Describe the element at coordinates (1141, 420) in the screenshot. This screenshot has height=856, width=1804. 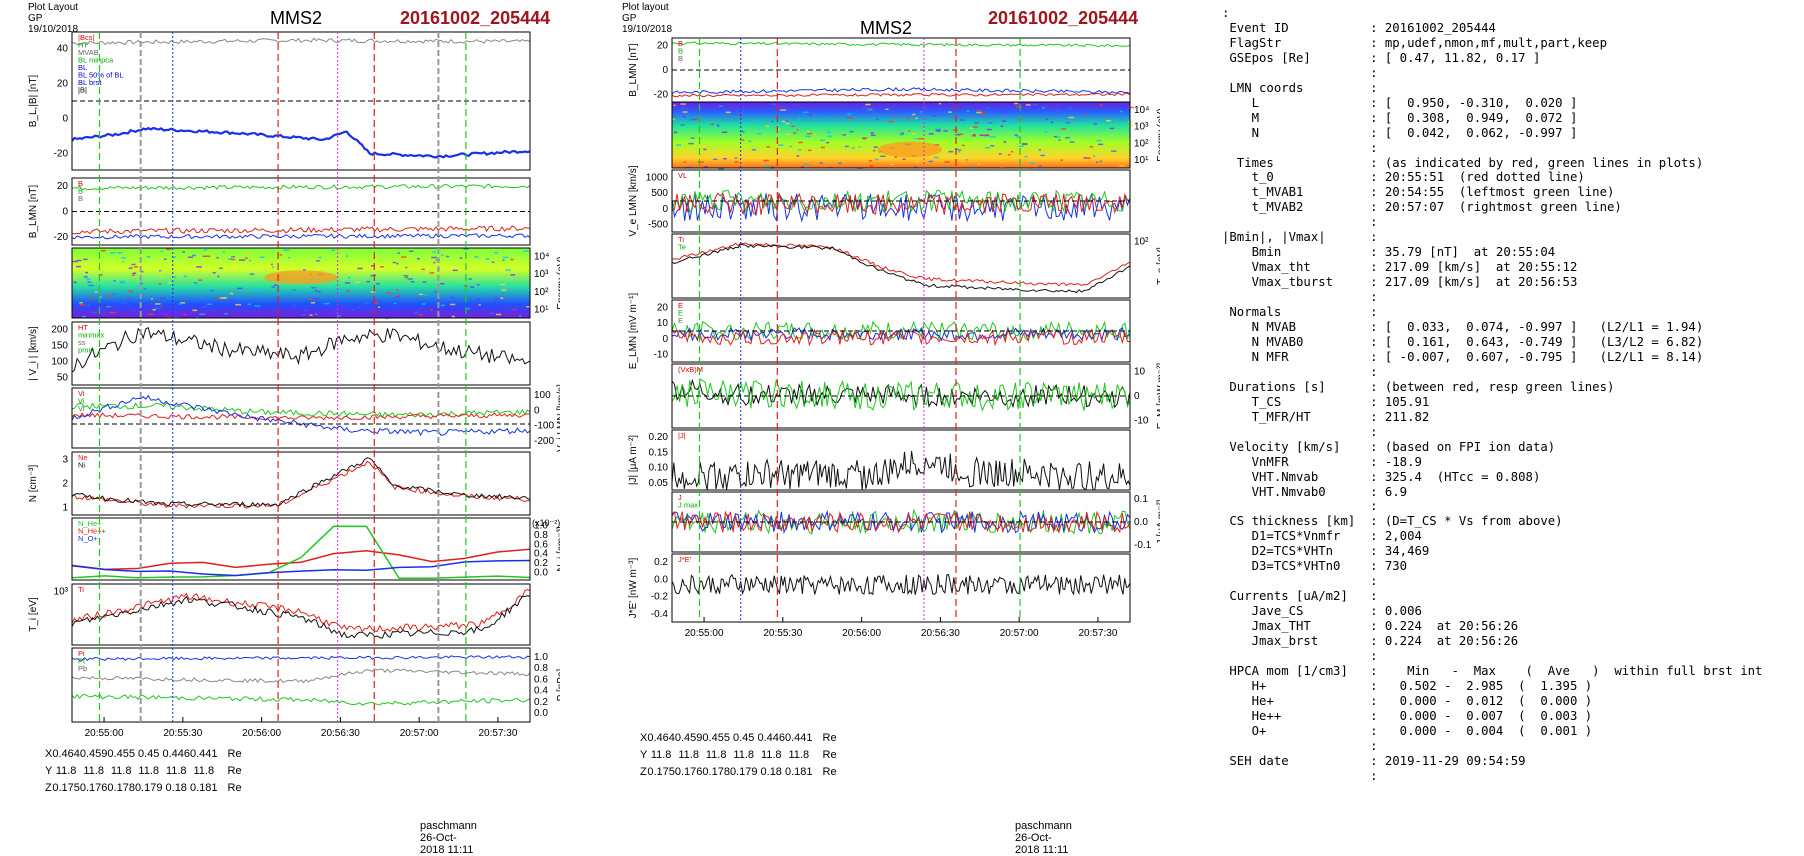
I see `y-tick-label: -10` at that location.